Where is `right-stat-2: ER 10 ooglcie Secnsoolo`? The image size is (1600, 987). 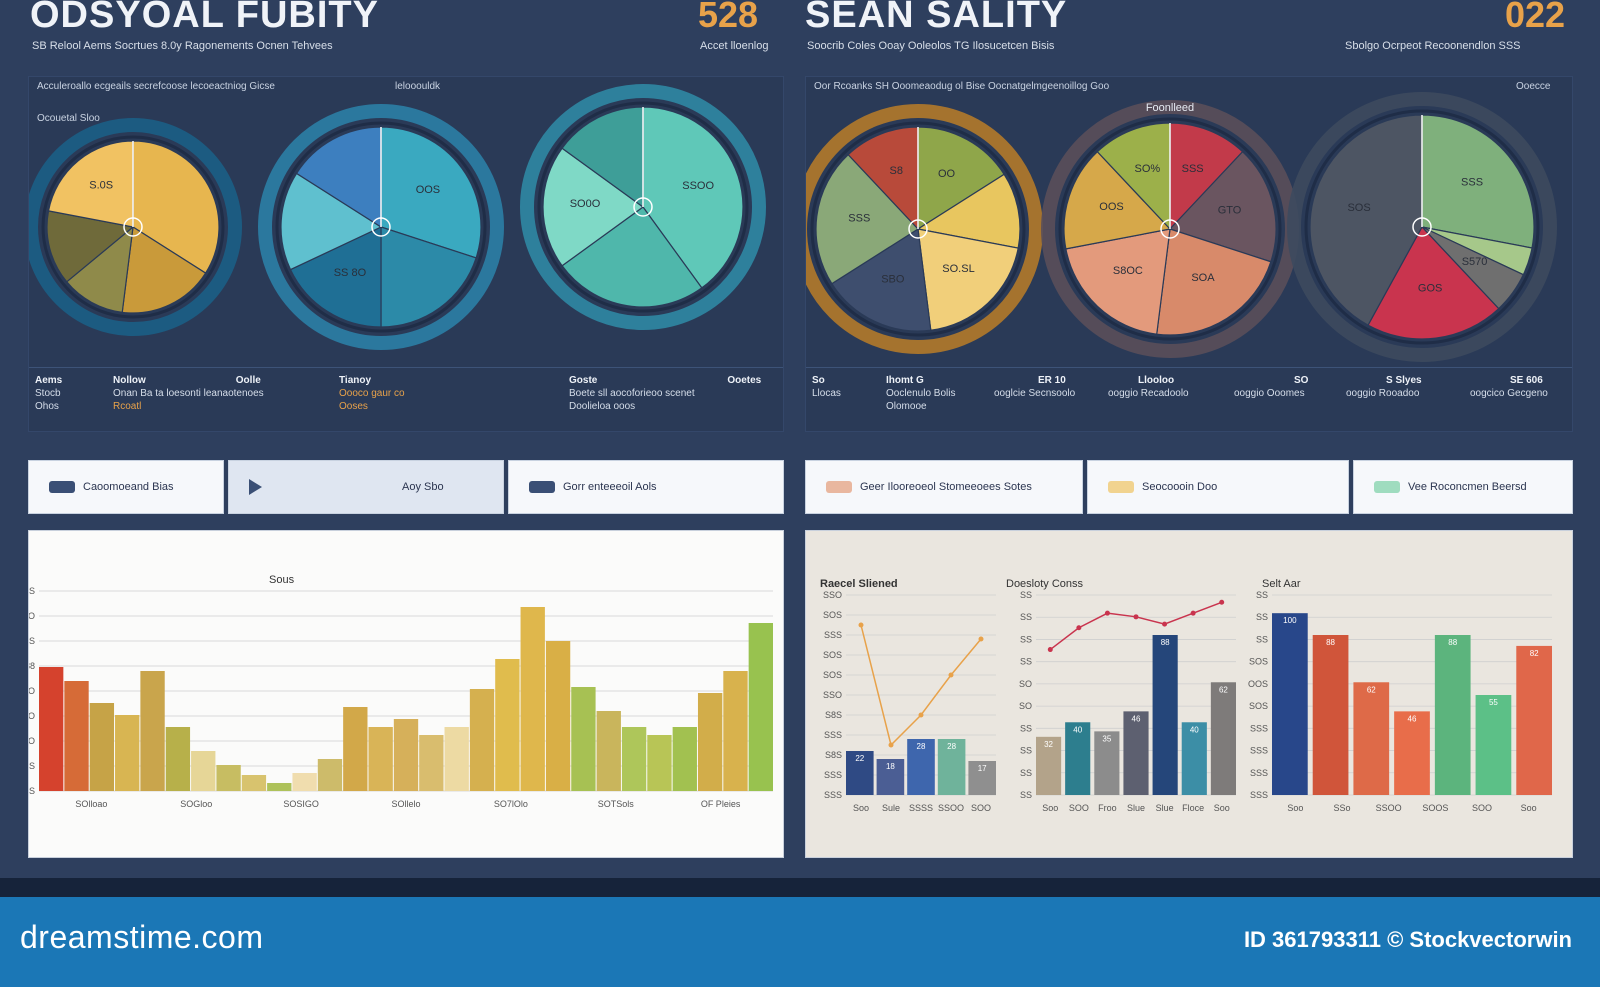 right-stat-2: ER 10 ooglcie Secnsoolo is located at coordinates (1035, 387).